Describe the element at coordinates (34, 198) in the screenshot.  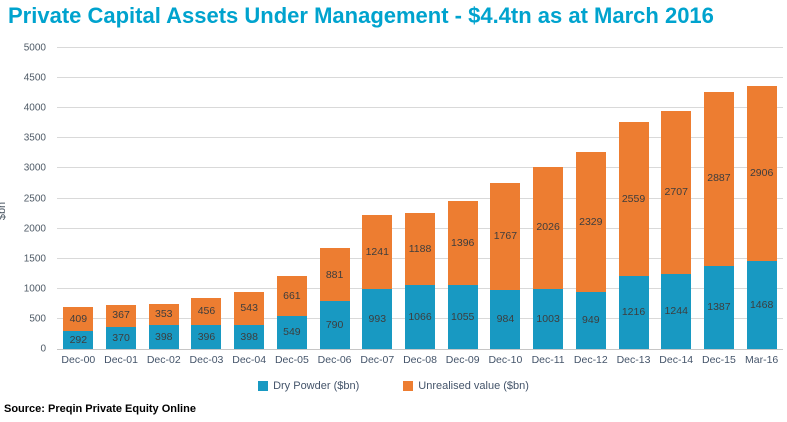
I see `y-tick-label: 2500` at that location.